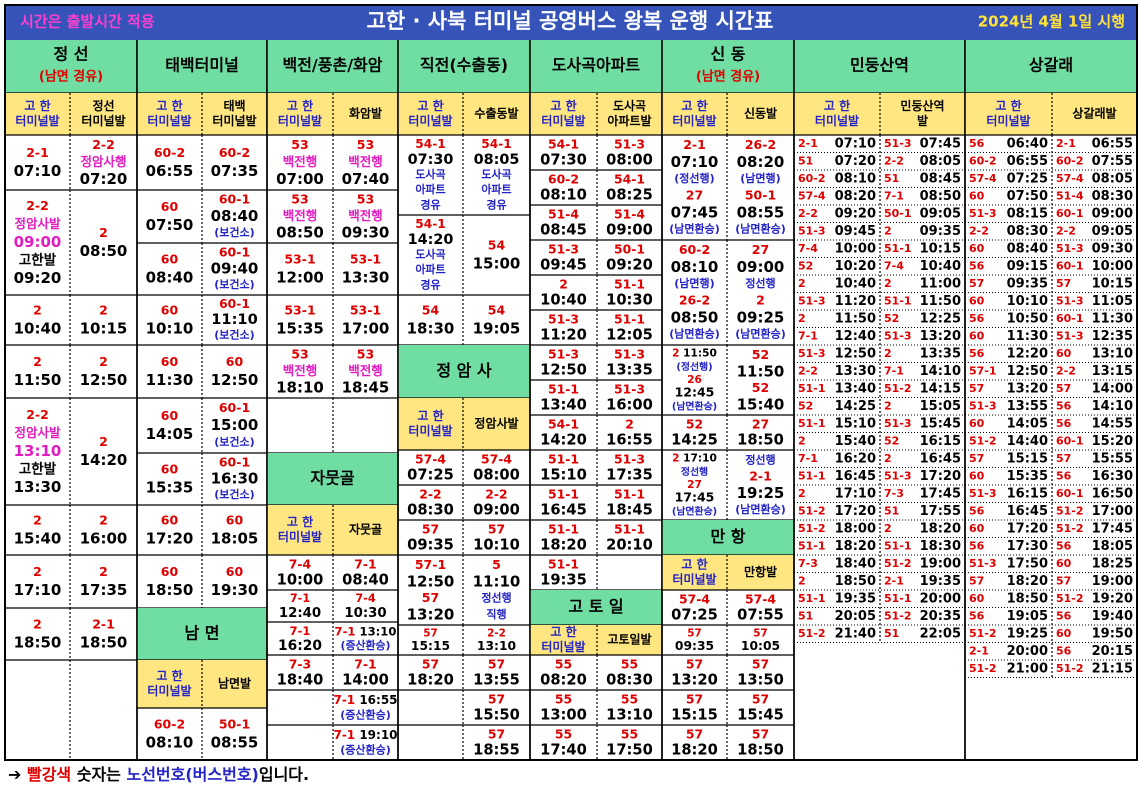  What do you see at coordinates (104, 590) in the screenshot?
I see `time: 17:35` at bounding box center [104, 590].